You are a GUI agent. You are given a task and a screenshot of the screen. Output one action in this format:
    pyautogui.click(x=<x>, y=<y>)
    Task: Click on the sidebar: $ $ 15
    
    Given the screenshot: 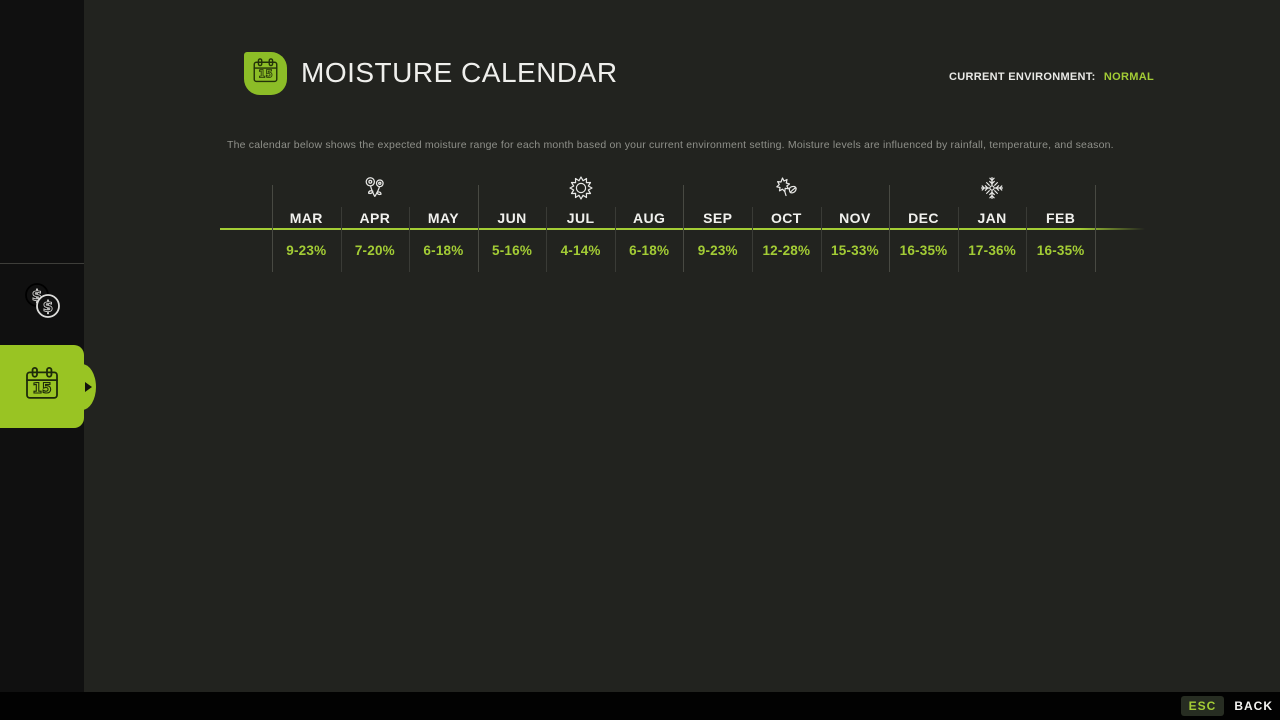 What is the action you would take?
    pyautogui.click(x=46, y=346)
    